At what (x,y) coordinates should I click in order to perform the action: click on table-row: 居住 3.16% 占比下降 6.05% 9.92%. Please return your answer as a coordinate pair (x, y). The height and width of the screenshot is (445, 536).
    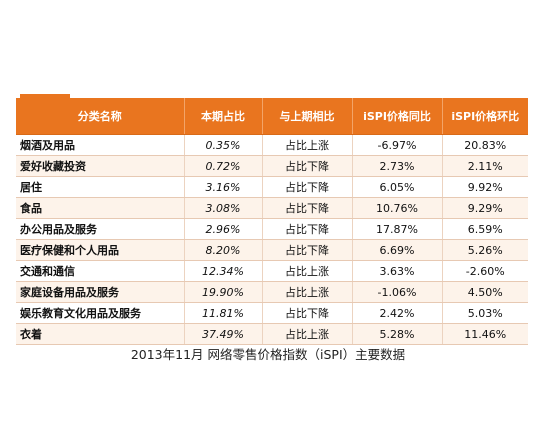
    Looking at the image, I should click on (272, 187).